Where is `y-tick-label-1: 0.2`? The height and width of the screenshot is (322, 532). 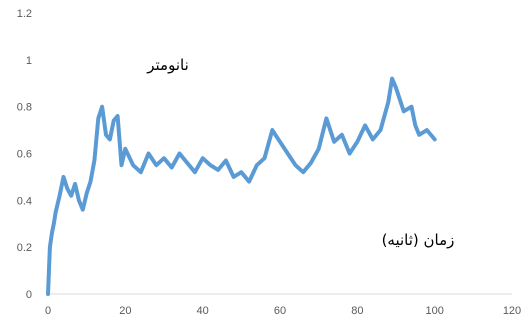
y-tick-label-1: 0.2 is located at coordinates (24, 248).